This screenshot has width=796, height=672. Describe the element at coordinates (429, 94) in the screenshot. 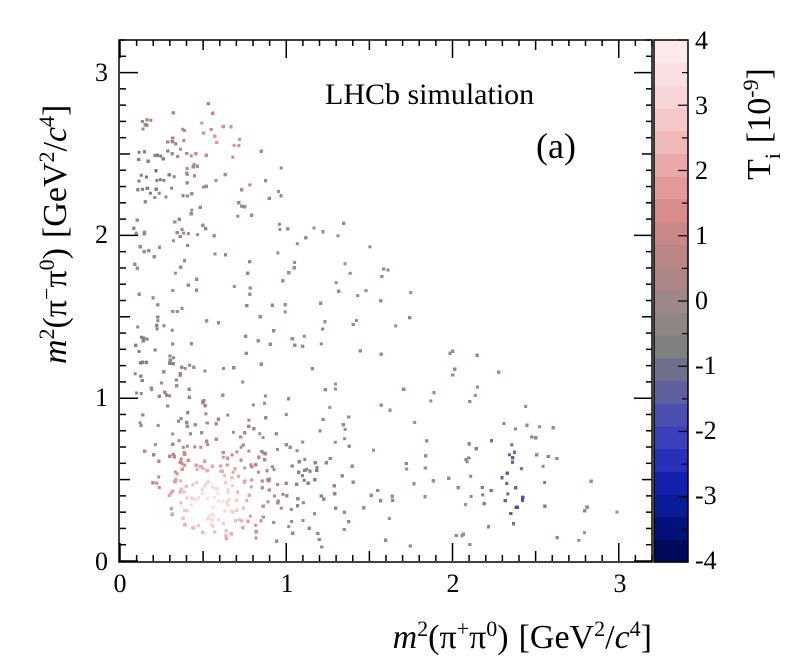

I see `simulation-label: LHCb simulation` at that location.